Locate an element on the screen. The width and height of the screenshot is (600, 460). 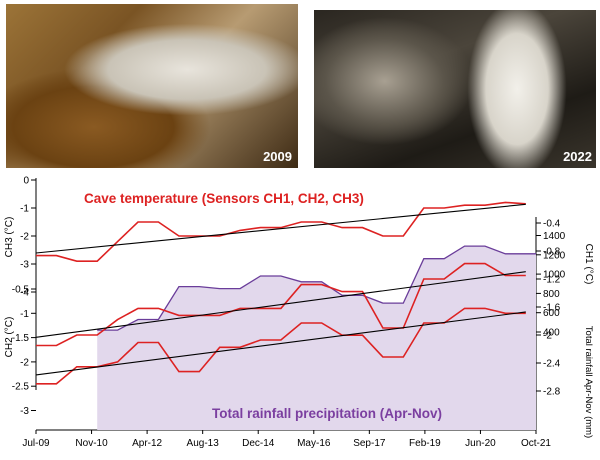
ch3-tick-label: -3 is located at coordinates (24, 265).